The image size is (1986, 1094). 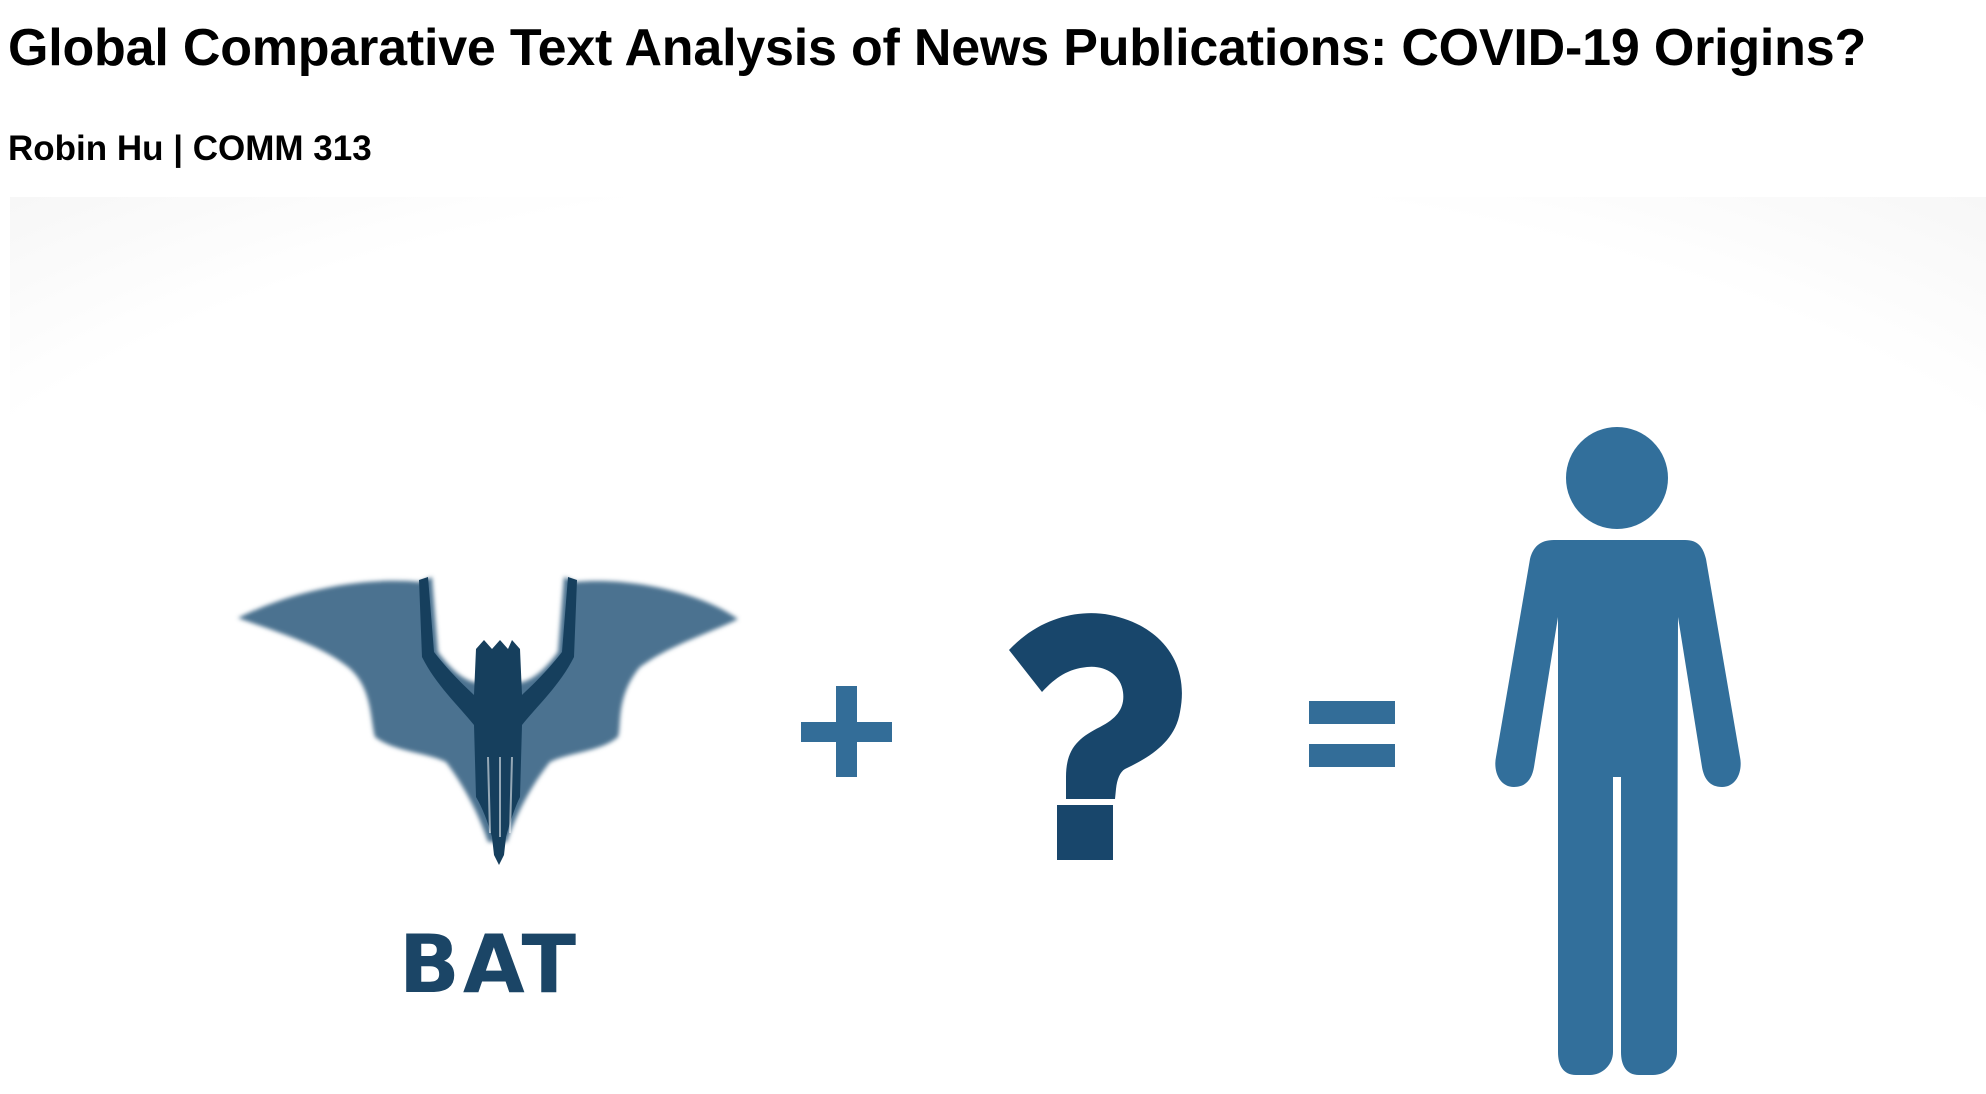 What do you see at coordinates (1095, 736) in the screenshot?
I see `question-mark-icon` at bounding box center [1095, 736].